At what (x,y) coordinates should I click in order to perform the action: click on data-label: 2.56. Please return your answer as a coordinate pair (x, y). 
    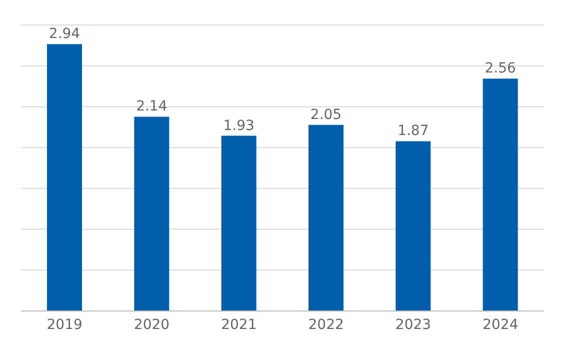
    Looking at the image, I should click on (500, 68).